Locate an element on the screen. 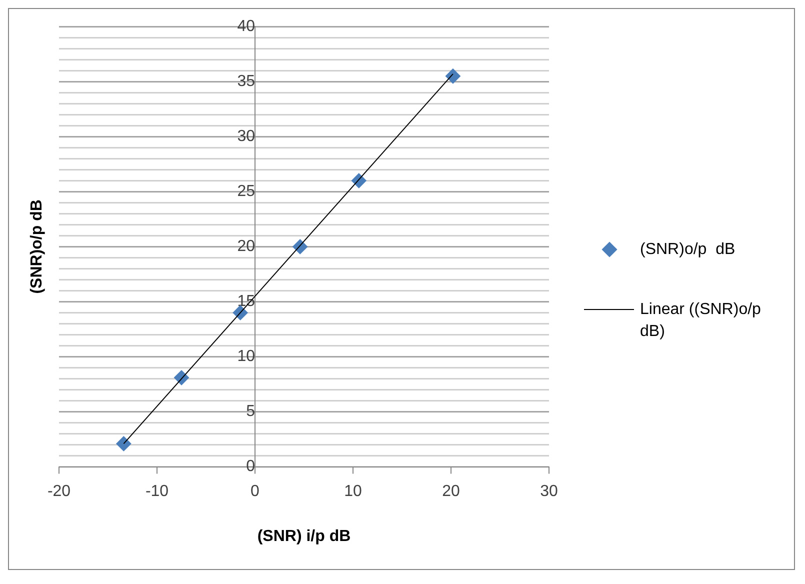 The height and width of the screenshot is (584, 805). y-tick-label: 25 is located at coordinates (246, 191).